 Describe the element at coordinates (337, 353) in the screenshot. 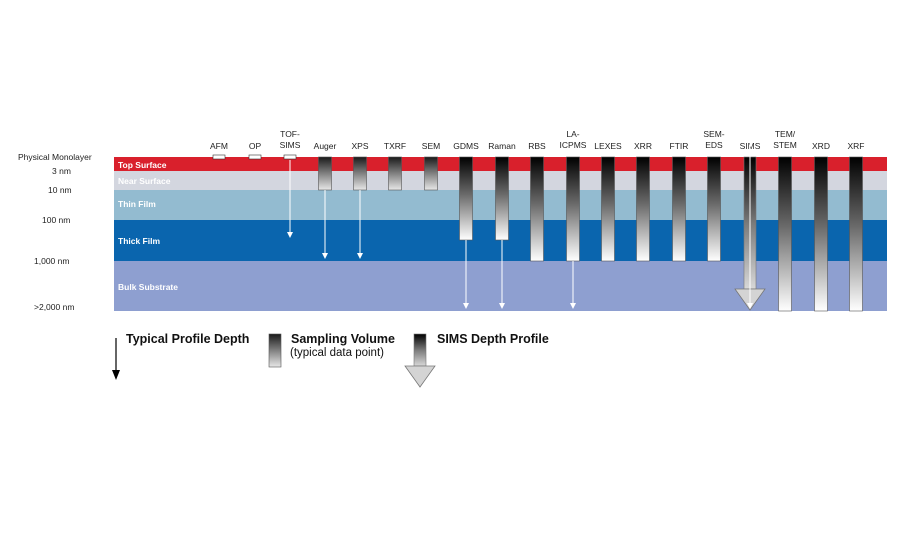

I see `legend-sampling-volume-sublabel: (typical data point)` at that location.